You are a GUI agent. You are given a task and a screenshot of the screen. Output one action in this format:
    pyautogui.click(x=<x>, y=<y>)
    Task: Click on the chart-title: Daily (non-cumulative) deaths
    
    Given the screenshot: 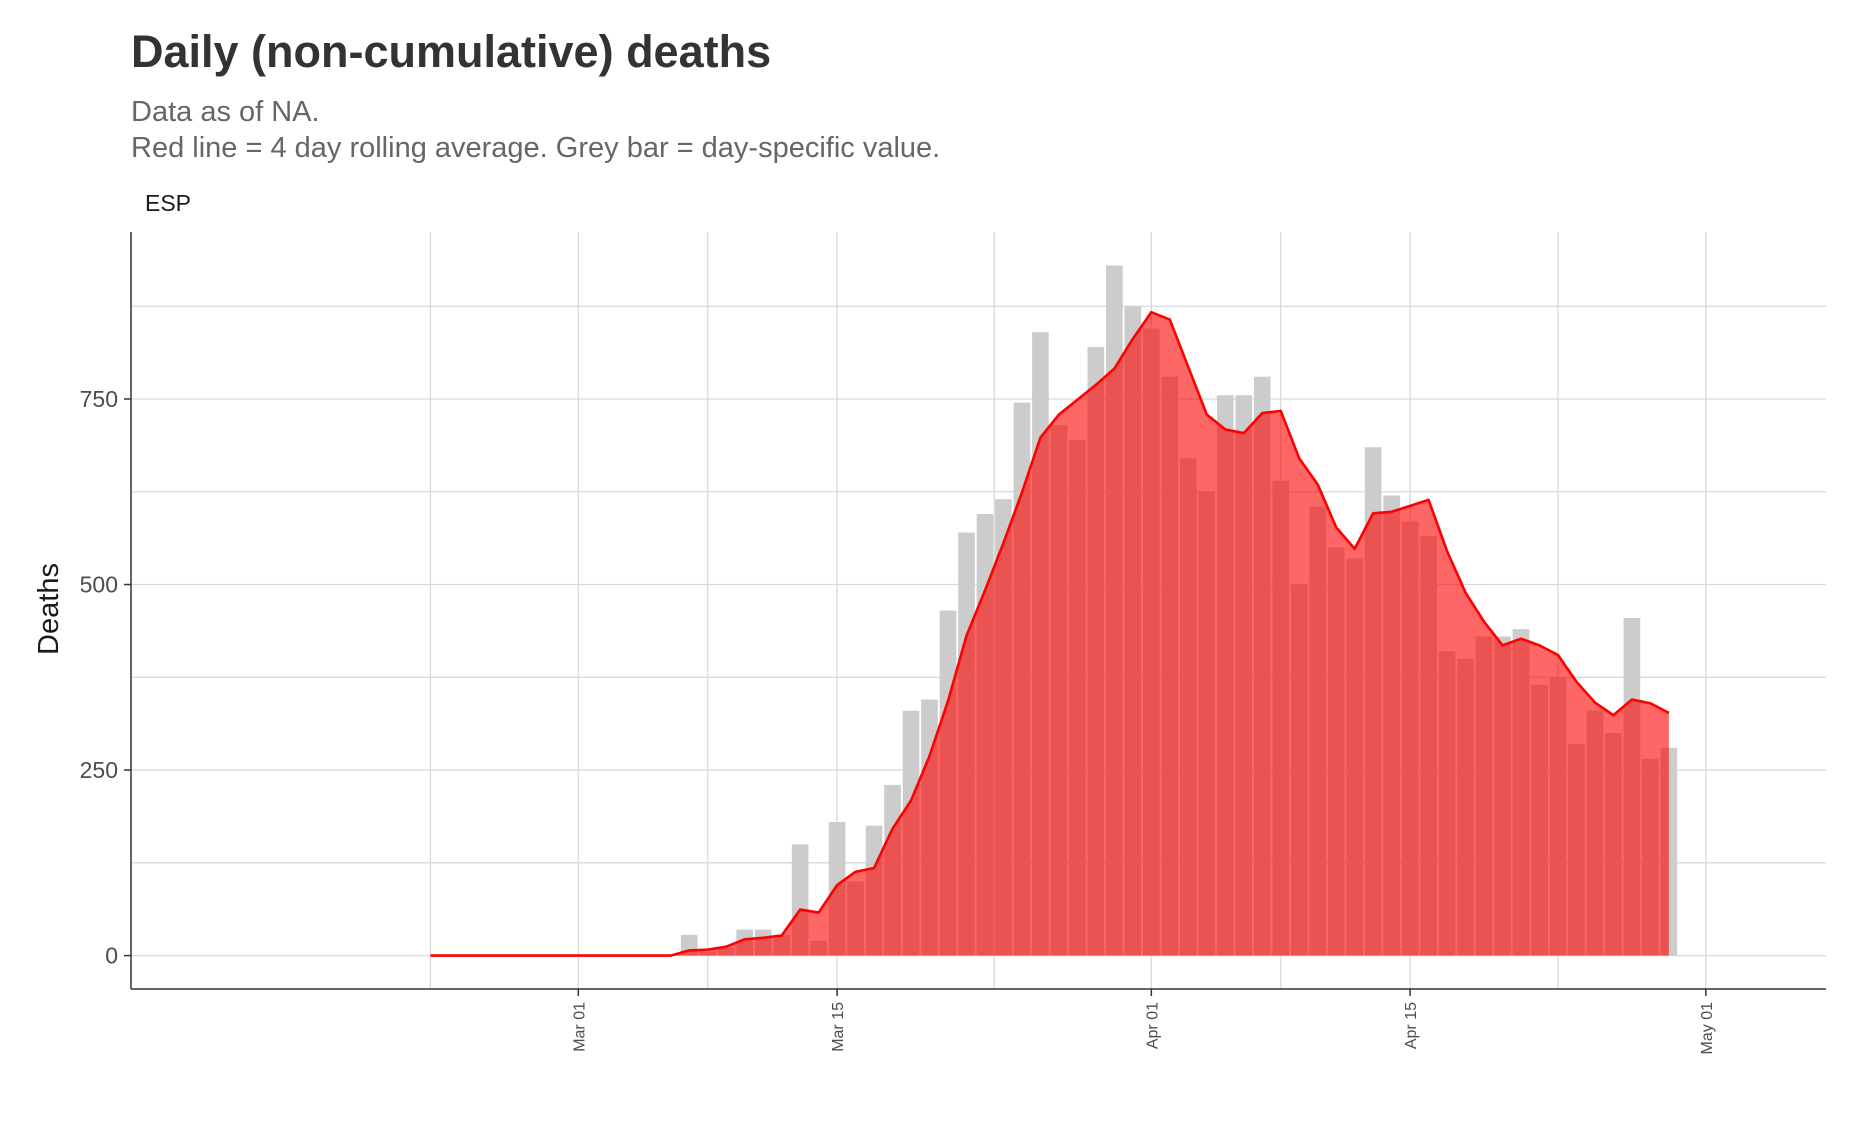 What is the action you would take?
    pyautogui.click(x=451, y=51)
    